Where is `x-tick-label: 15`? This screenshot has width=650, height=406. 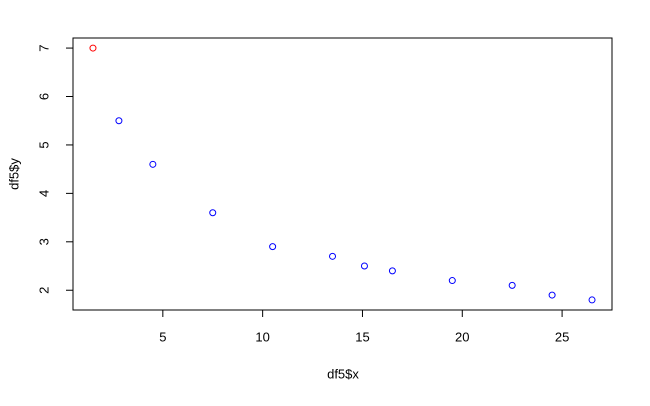 x-tick-label: 15 is located at coordinates (362, 336).